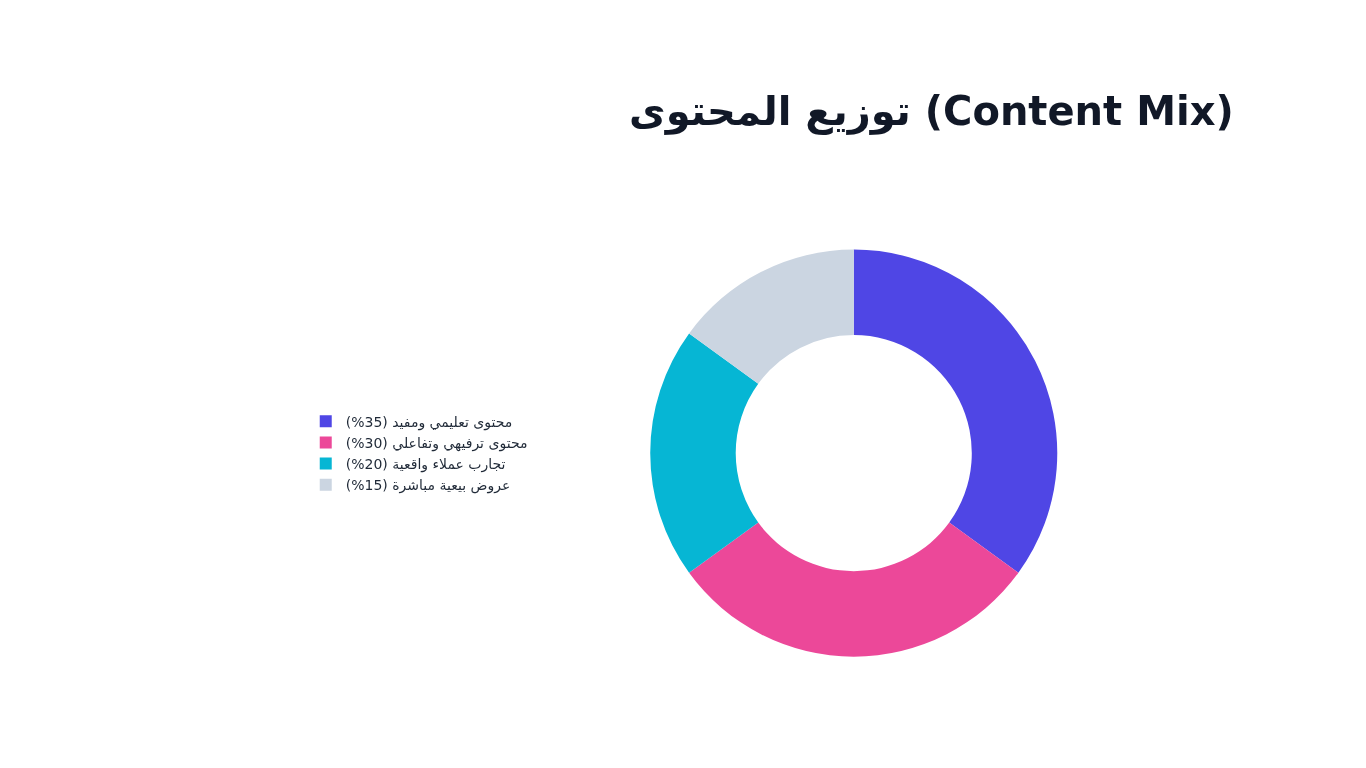 The width and height of the screenshot is (1366, 768). Describe the element at coordinates (931, 111) in the screenshot. I see `chart-title: توزيع المحتوى (Content Mix)` at that location.